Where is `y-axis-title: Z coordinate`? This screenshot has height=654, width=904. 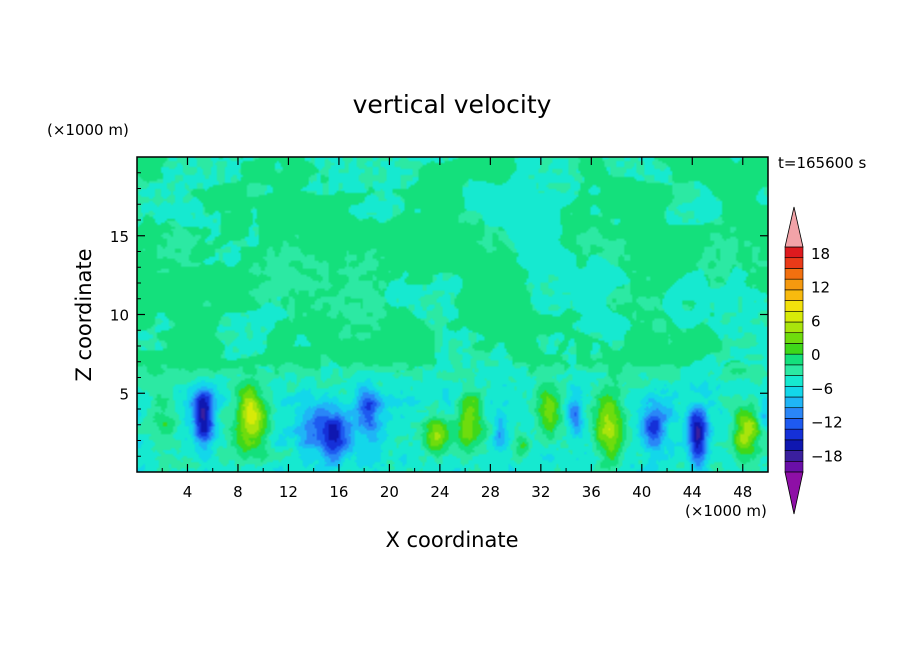 y-axis-title: Z coordinate is located at coordinates (84, 314).